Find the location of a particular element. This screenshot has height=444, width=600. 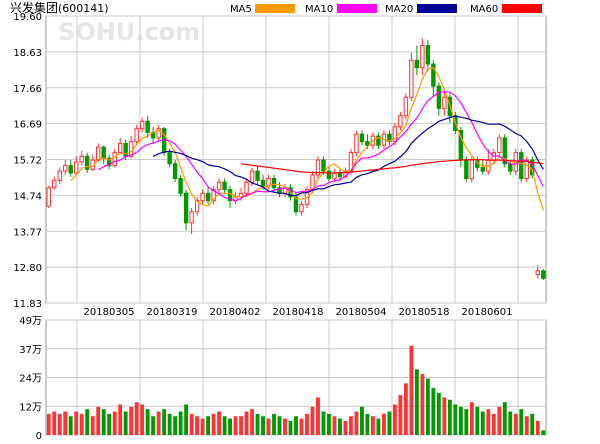

date-tick-label: 20180601 is located at coordinates (487, 312).